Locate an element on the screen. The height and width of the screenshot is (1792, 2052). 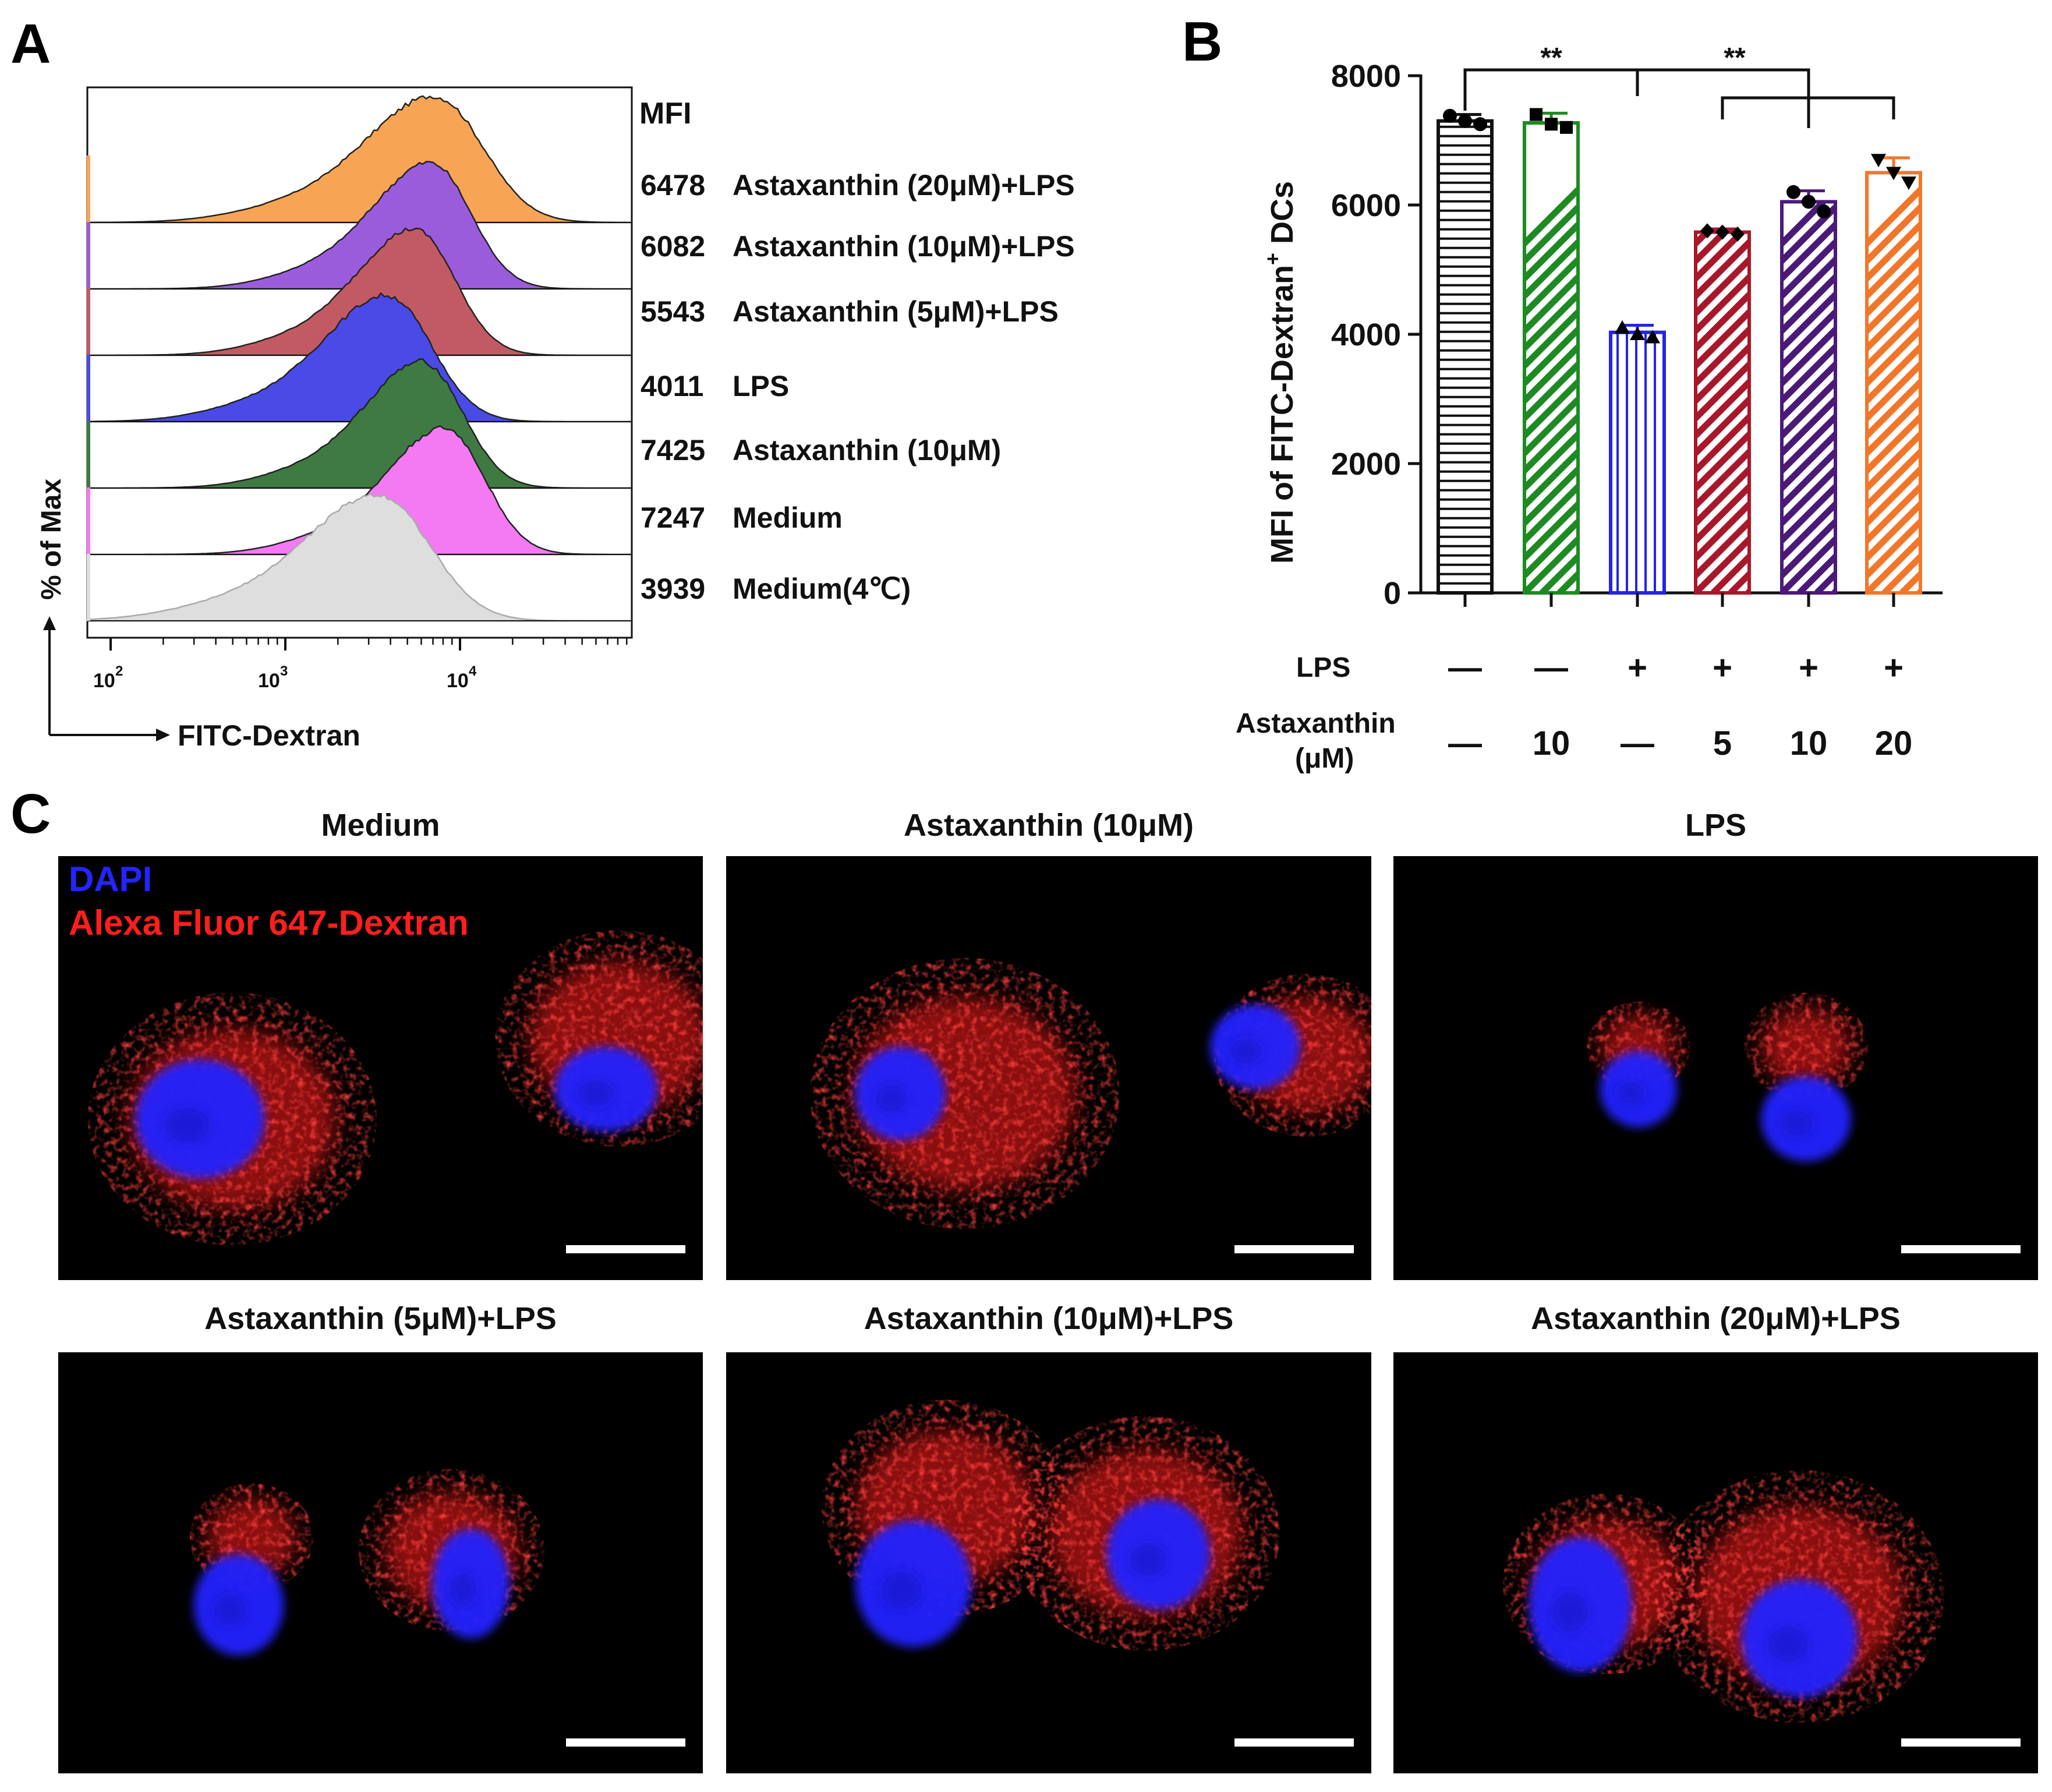
micrograph-title: Astaxanthin (5μM)+LPS is located at coordinates (380, 1318).